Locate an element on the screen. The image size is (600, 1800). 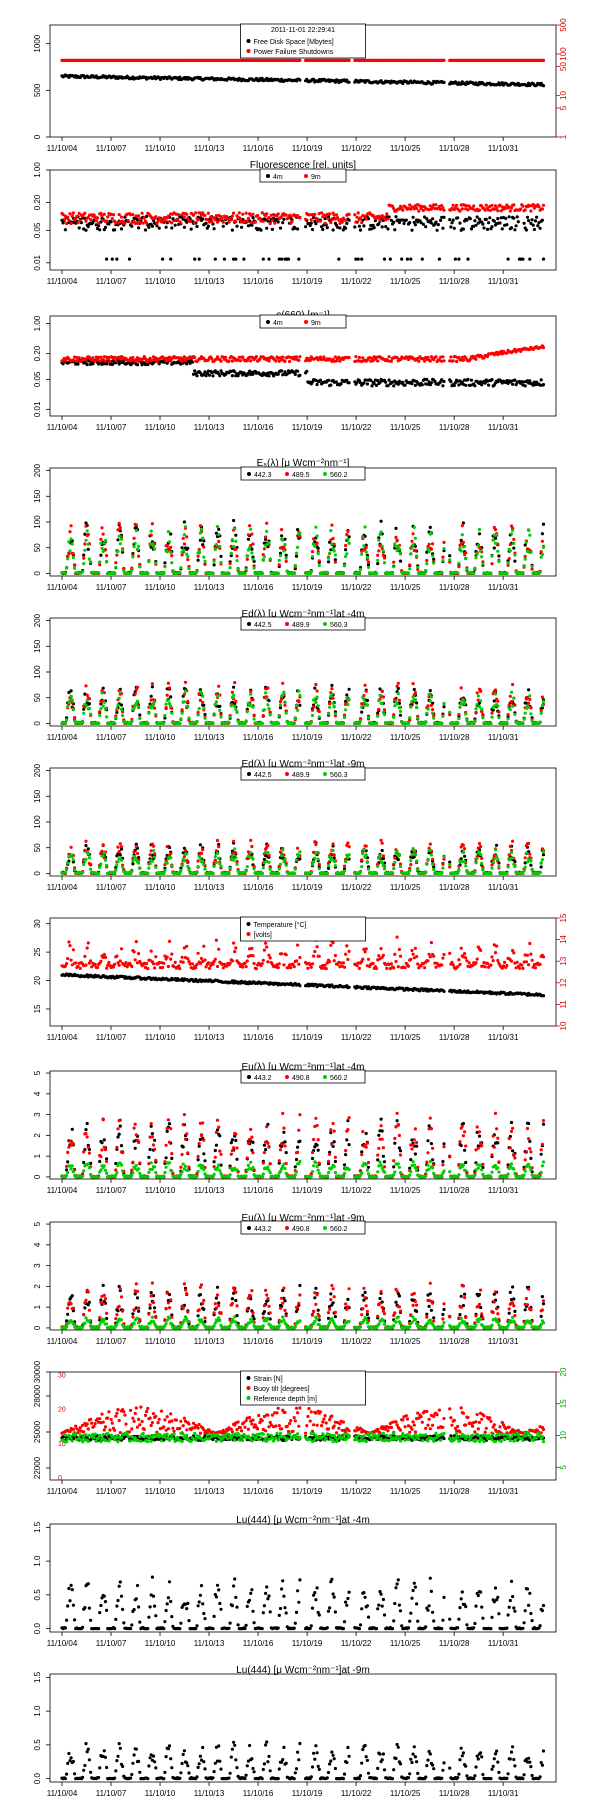
y2-tick-label: 50 is located at coordinates (563, 66).